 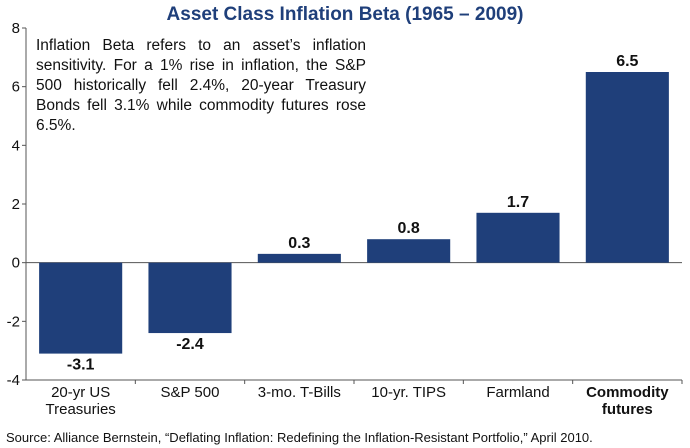 What do you see at coordinates (408, 392) in the screenshot?
I see `x-tick-label: 10-yr. TIPS` at bounding box center [408, 392].